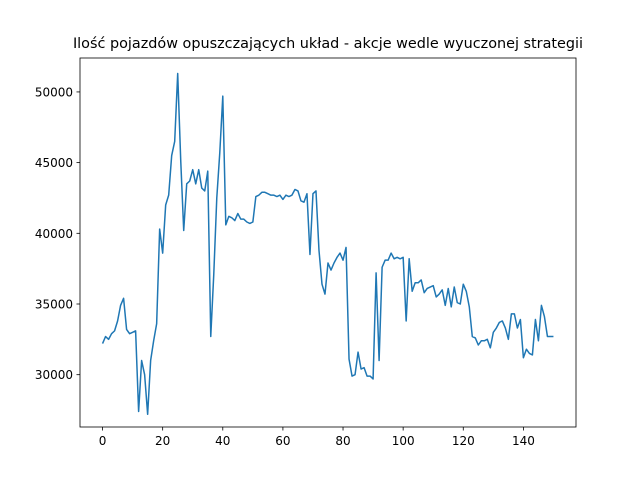  What do you see at coordinates (103, 441) in the screenshot?
I see `x-tick-label: 0` at bounding box center [103, 441].